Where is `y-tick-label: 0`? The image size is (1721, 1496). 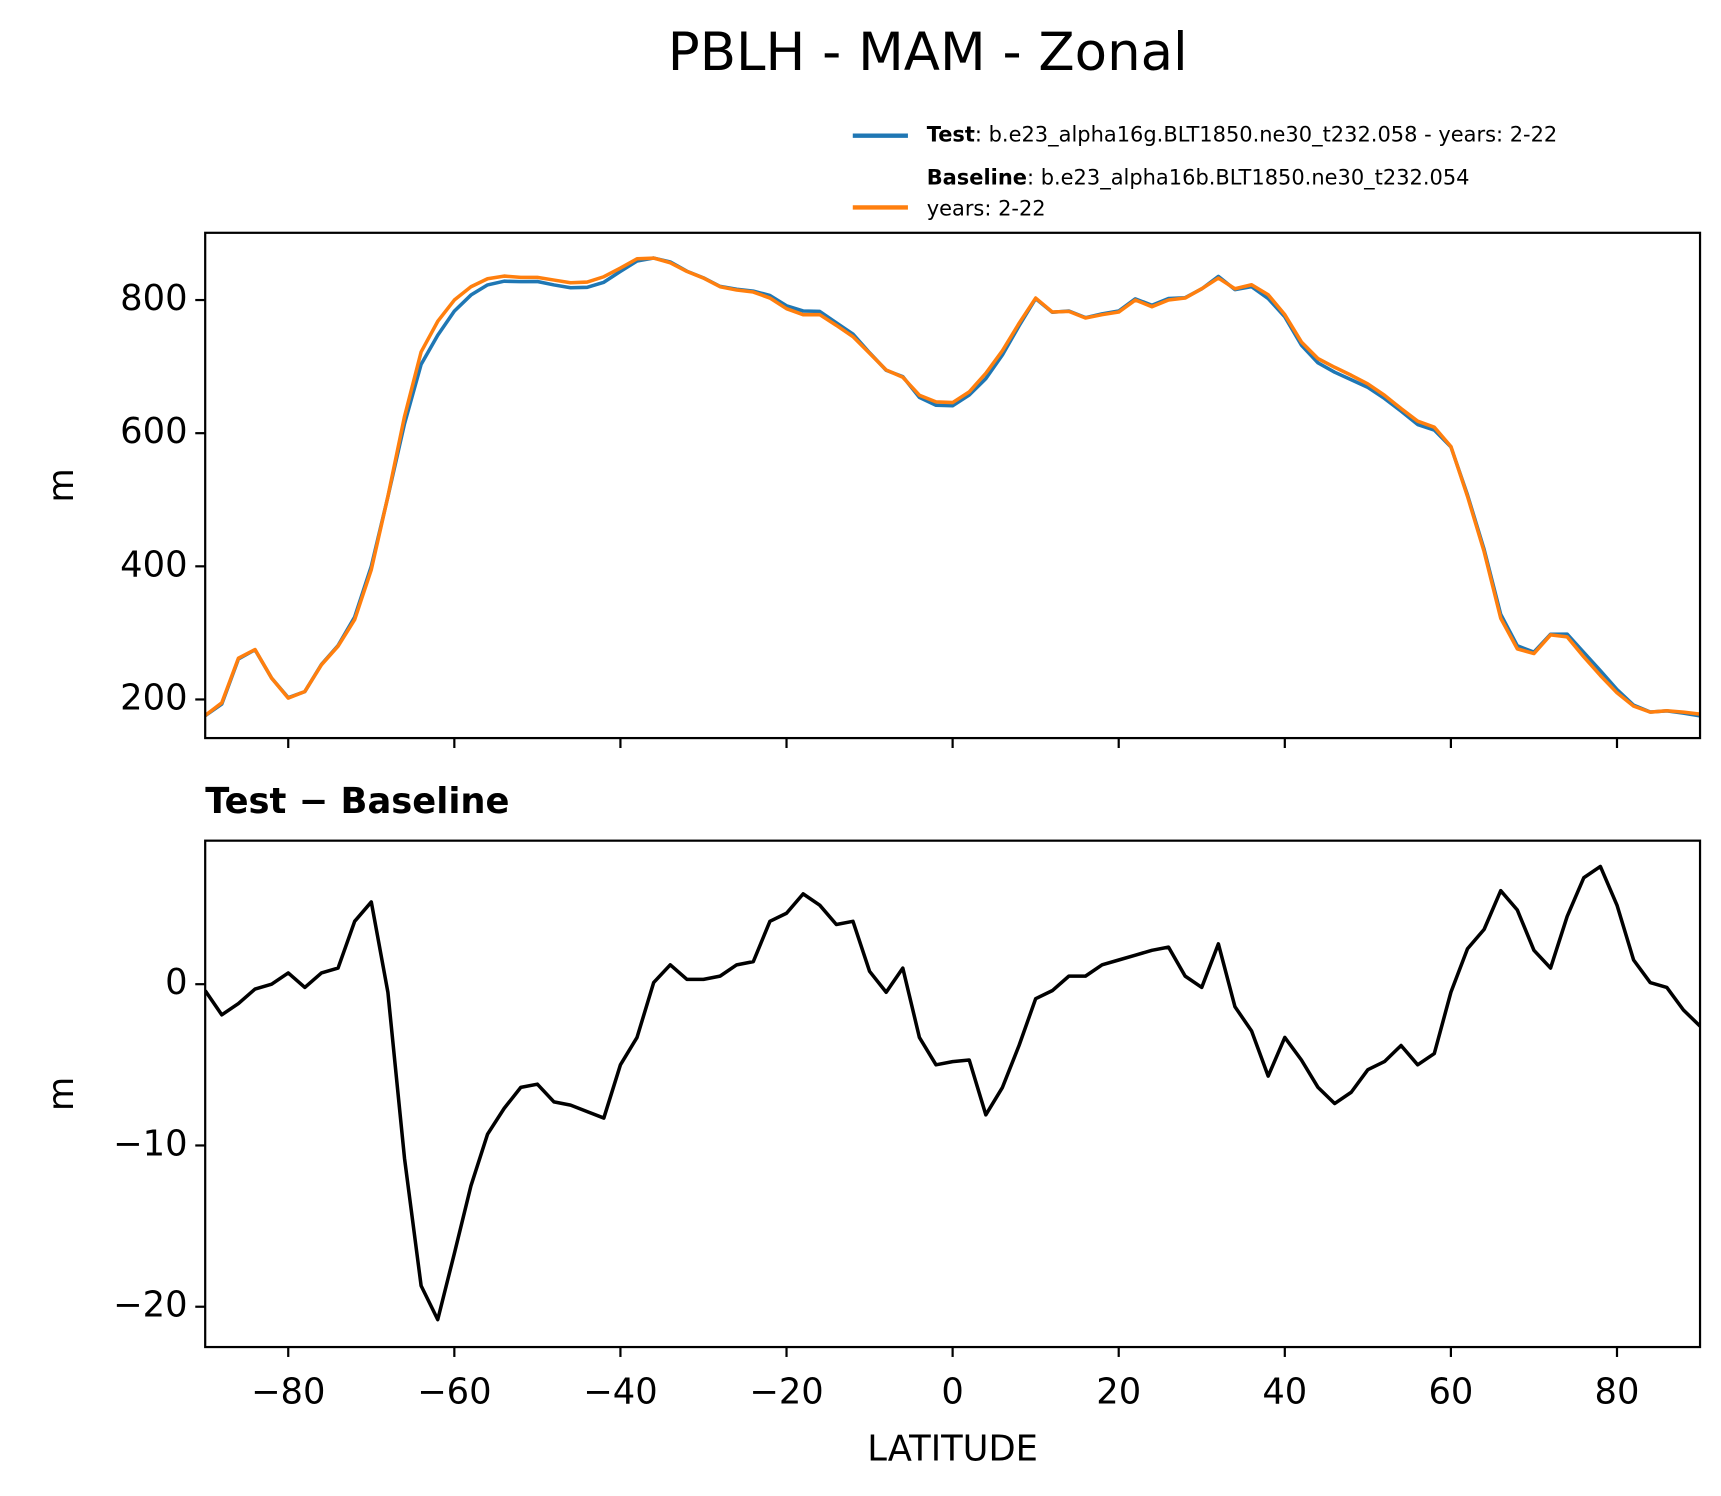
y-tick-label: 0 is located at coordinates (176, 982).